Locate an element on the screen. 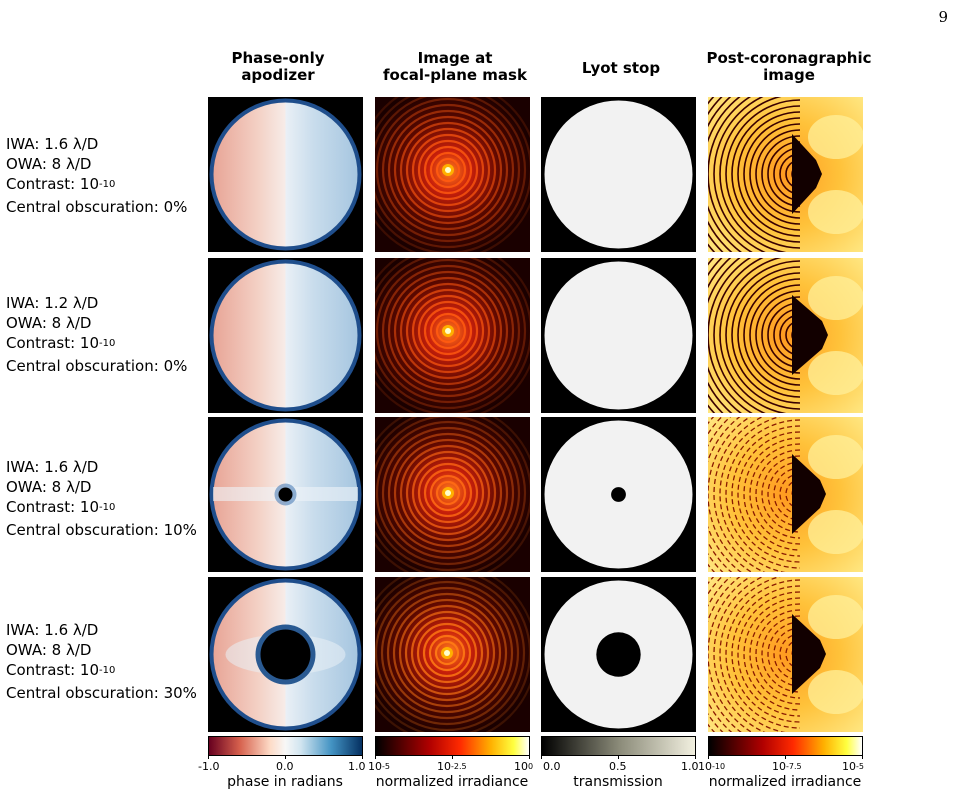  colorbar-tick-label: 0.5 is located at coordinates (618, 766).